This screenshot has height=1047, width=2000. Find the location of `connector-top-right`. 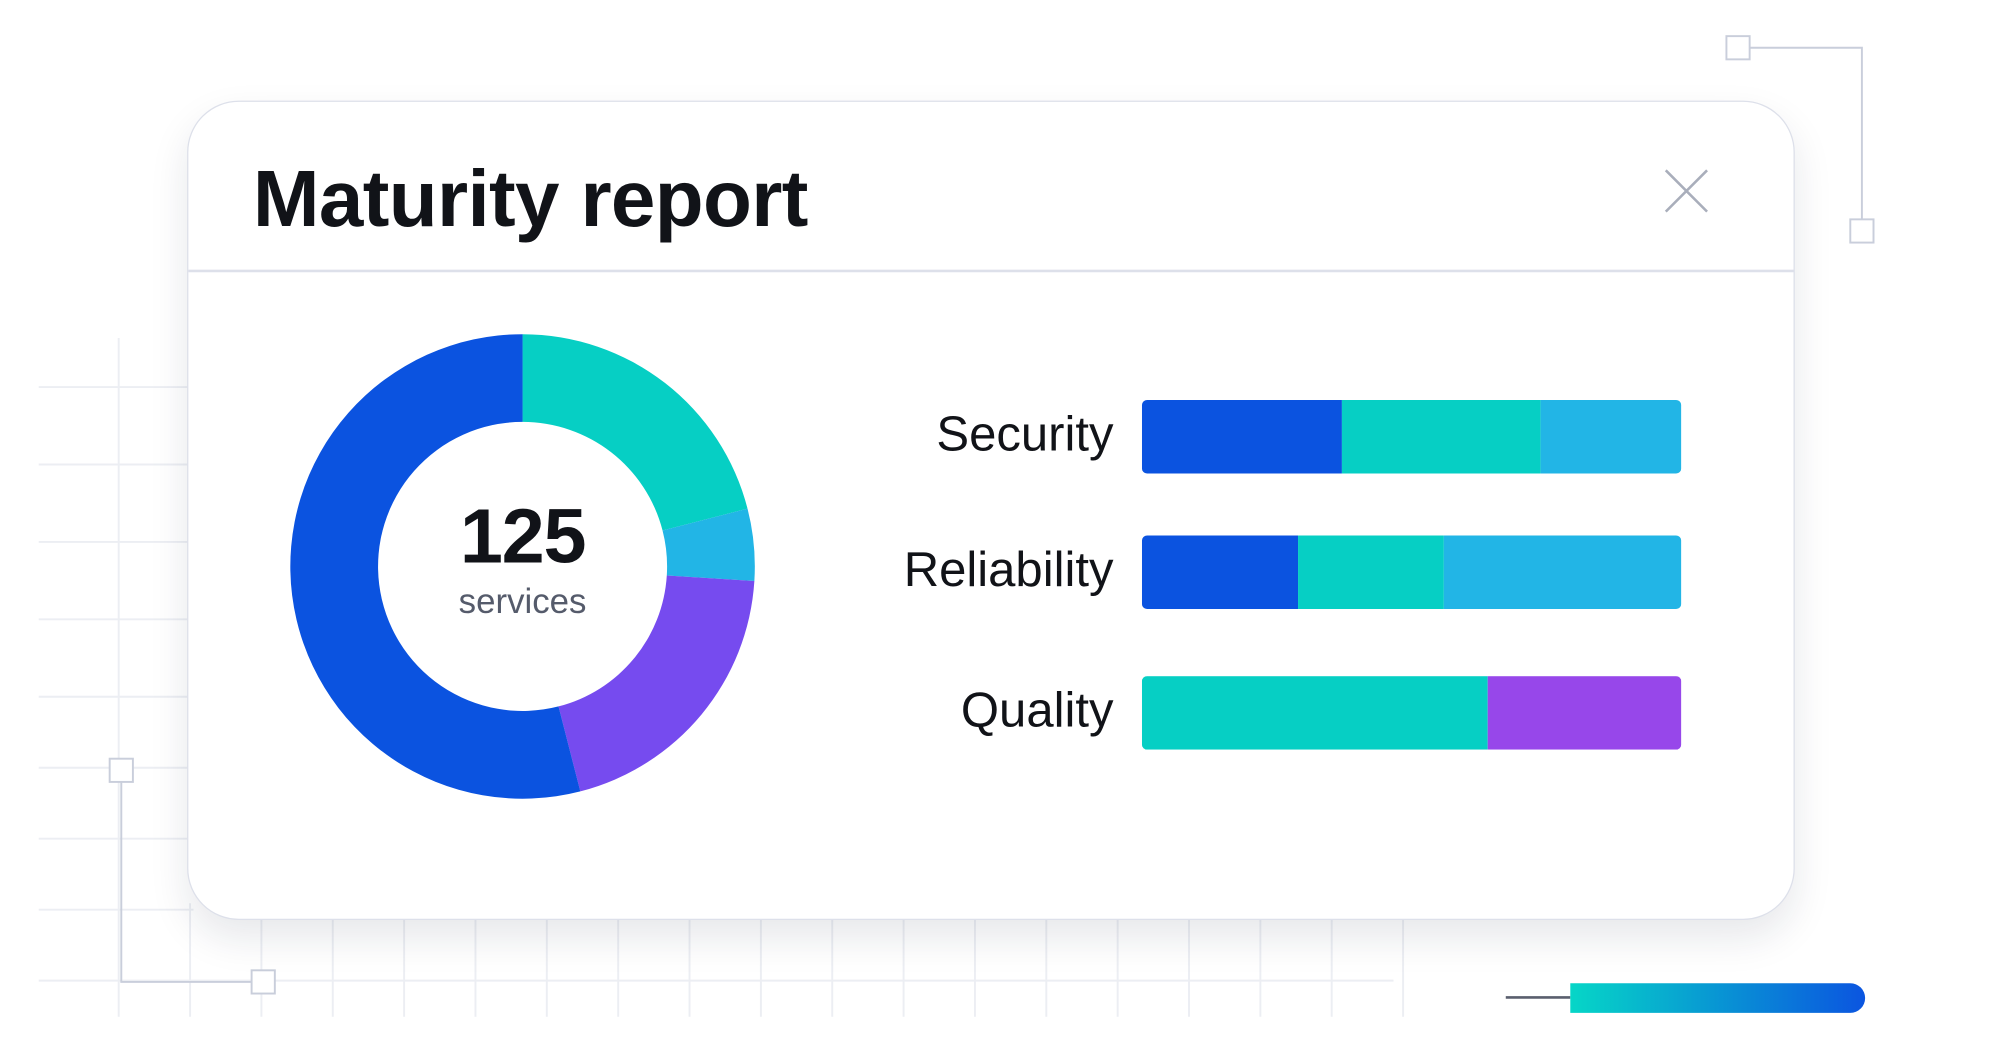

connector-top-right is located at coordinates (1800, 139).